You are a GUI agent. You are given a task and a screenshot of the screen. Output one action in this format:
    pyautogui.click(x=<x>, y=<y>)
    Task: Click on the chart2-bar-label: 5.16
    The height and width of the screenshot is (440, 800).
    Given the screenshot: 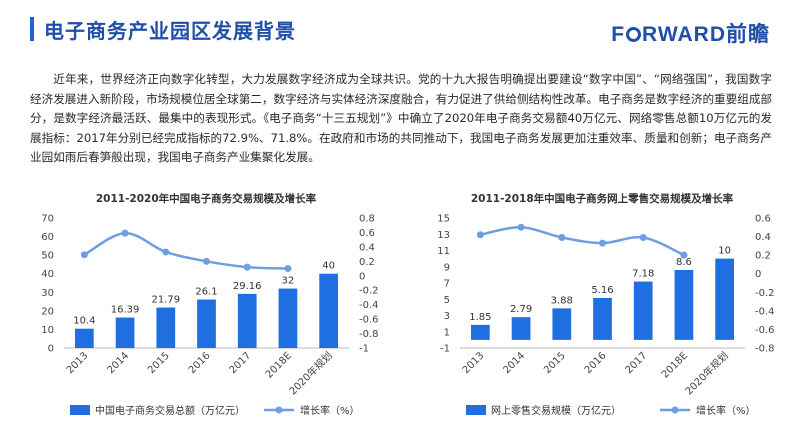 What is the action you would take?
    pyautogui.click(x=602, y=290)
    